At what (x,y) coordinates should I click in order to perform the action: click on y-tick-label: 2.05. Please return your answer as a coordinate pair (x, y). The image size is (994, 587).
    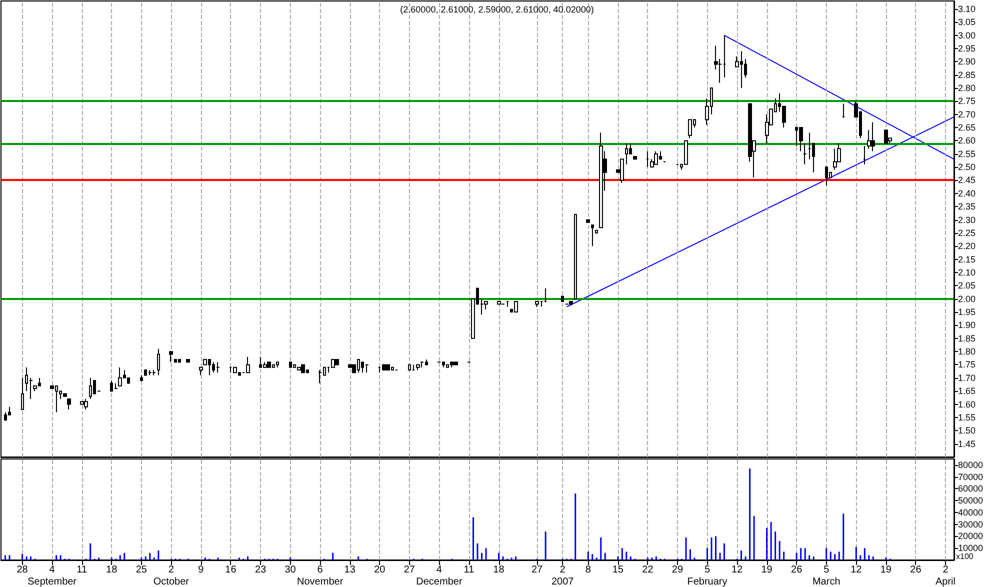
    Looking at the image, I should click on (967, 285).